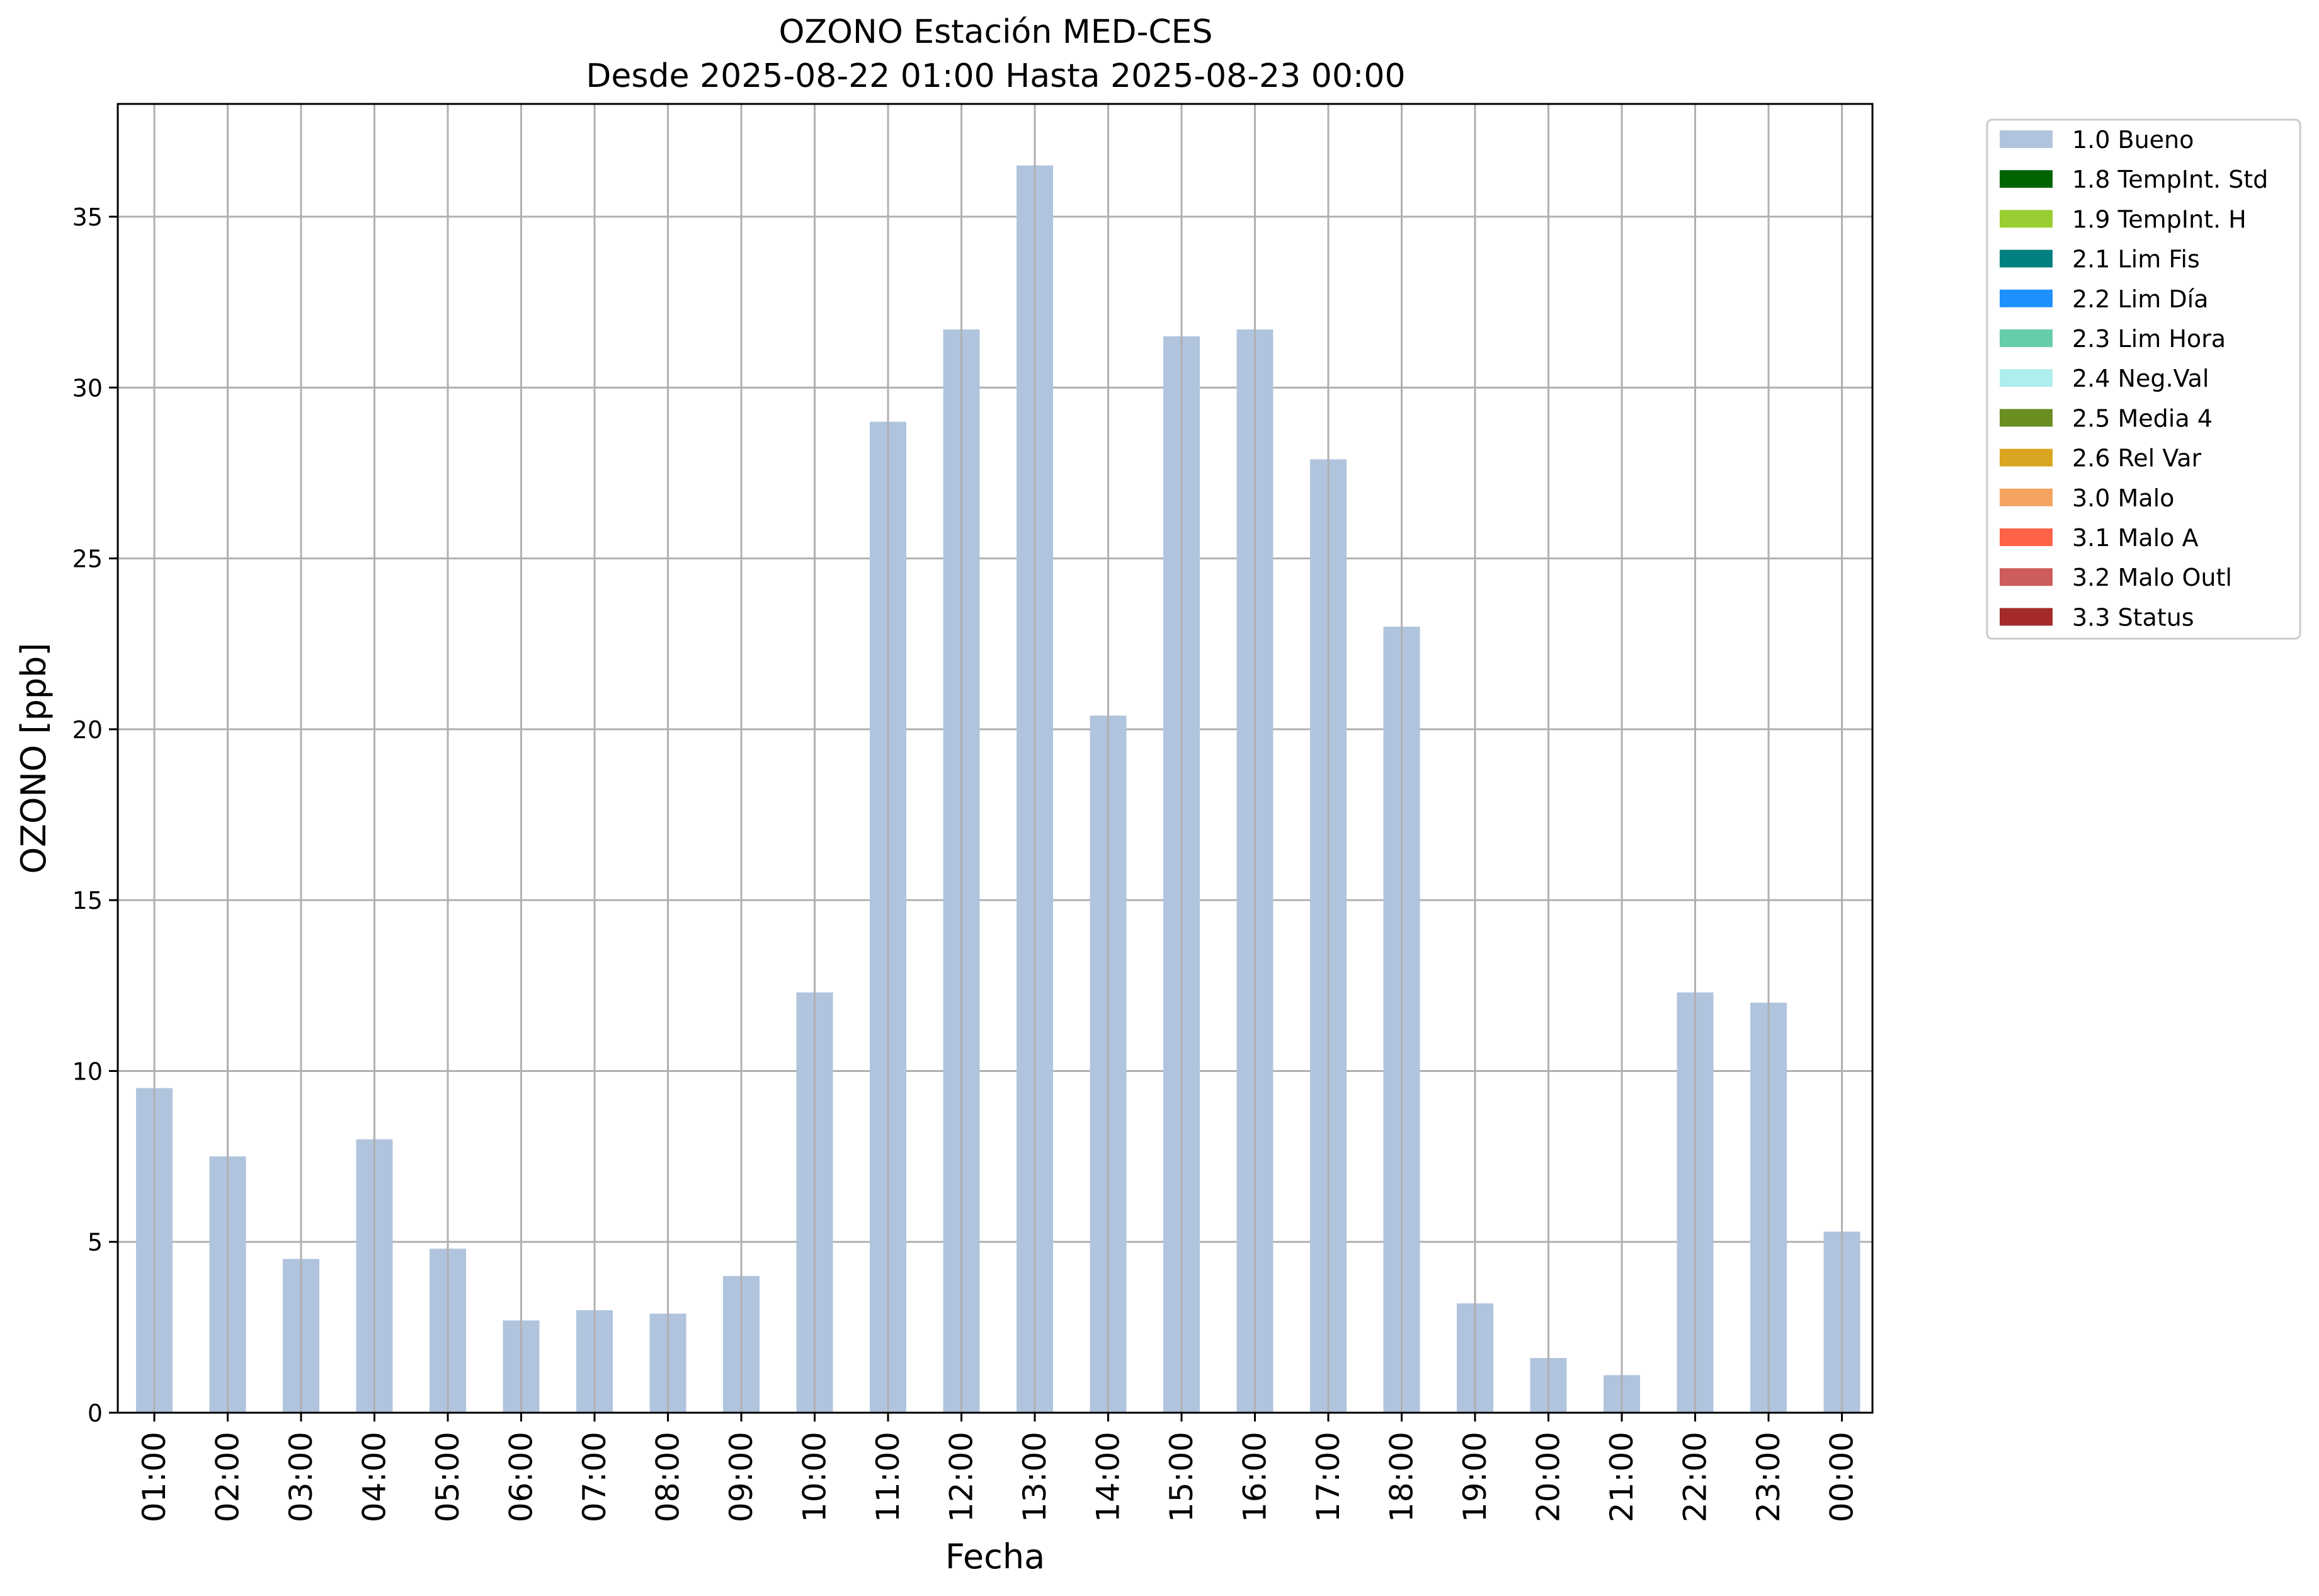 This screenshot has height=1596, width=2319. I want to click on y-tick-label: 10, so click(87, 1071).